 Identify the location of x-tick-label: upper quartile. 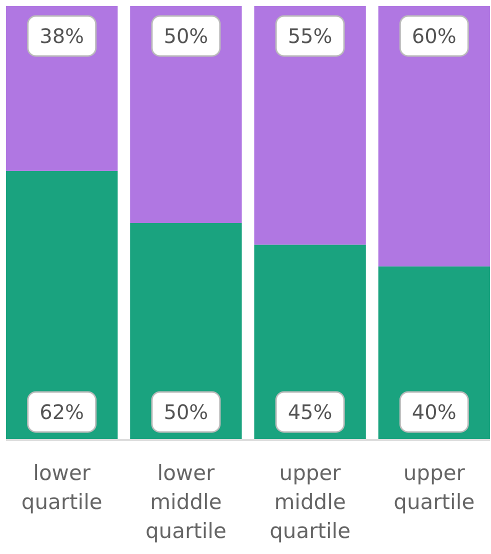
(434, 487).